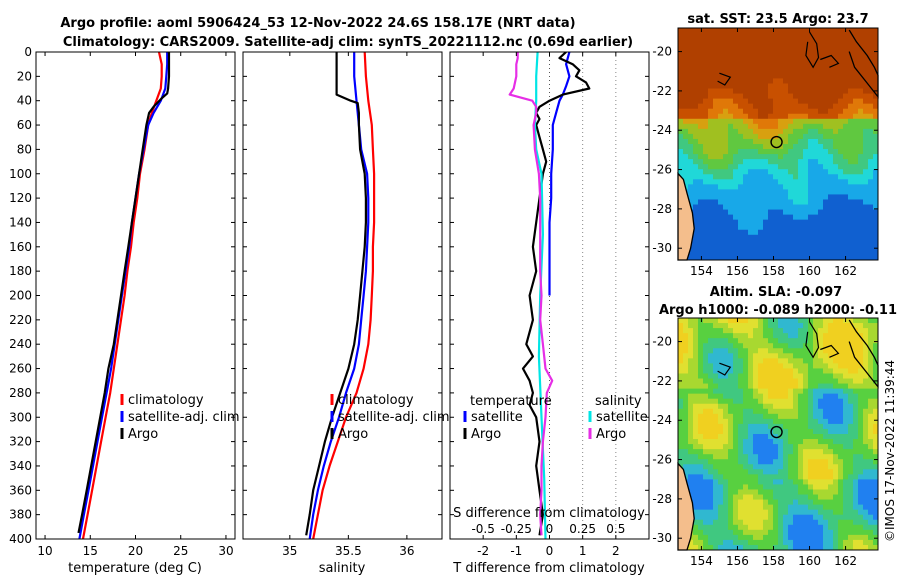 The width and height of the screenshot is (900, 580). I want to click on depth-tick-label: 260, so click(20, 369).